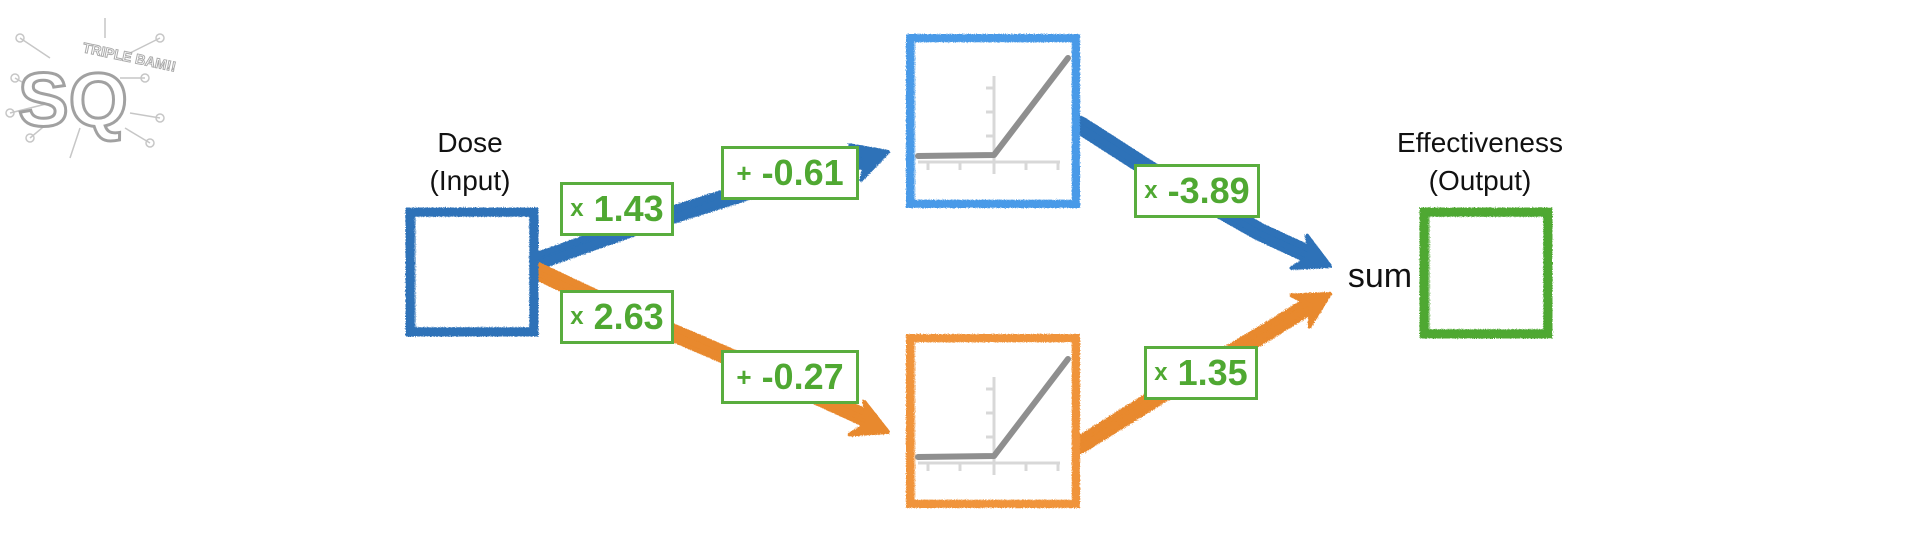 This screenshot has width=1920, height=540. I want to click on top-bias-label: + -0.61, so click(790, 173).